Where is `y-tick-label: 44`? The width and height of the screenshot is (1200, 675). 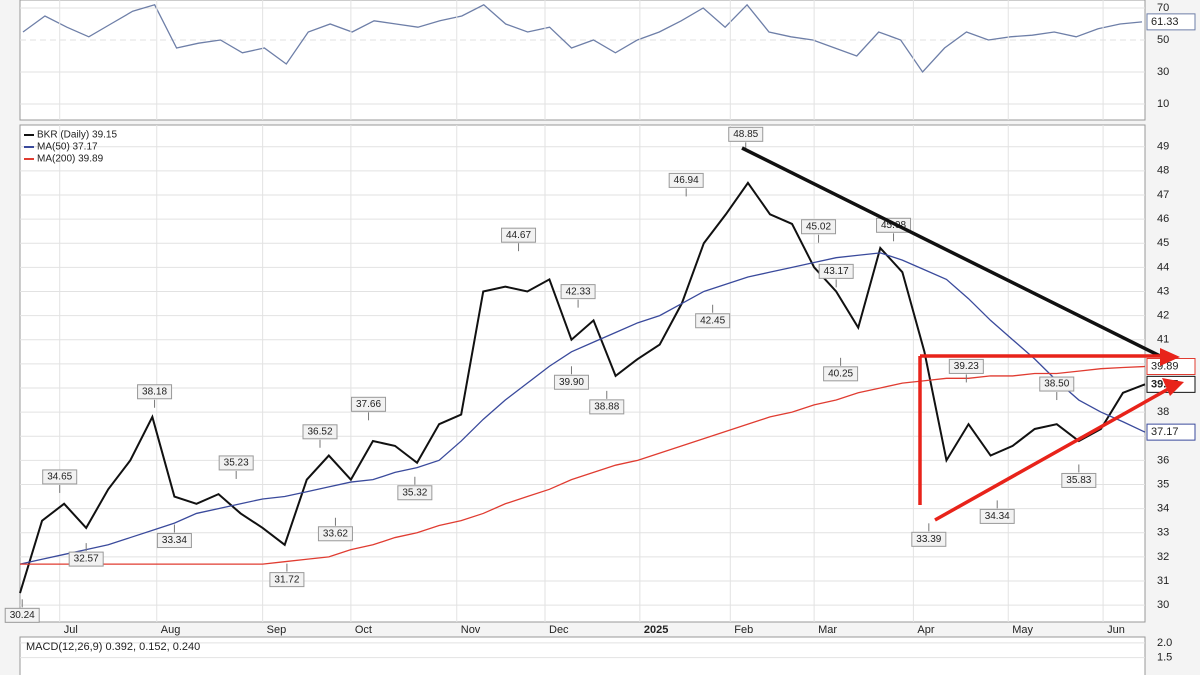
y-tick-label: 44 is located at coordinates (1163, 267).